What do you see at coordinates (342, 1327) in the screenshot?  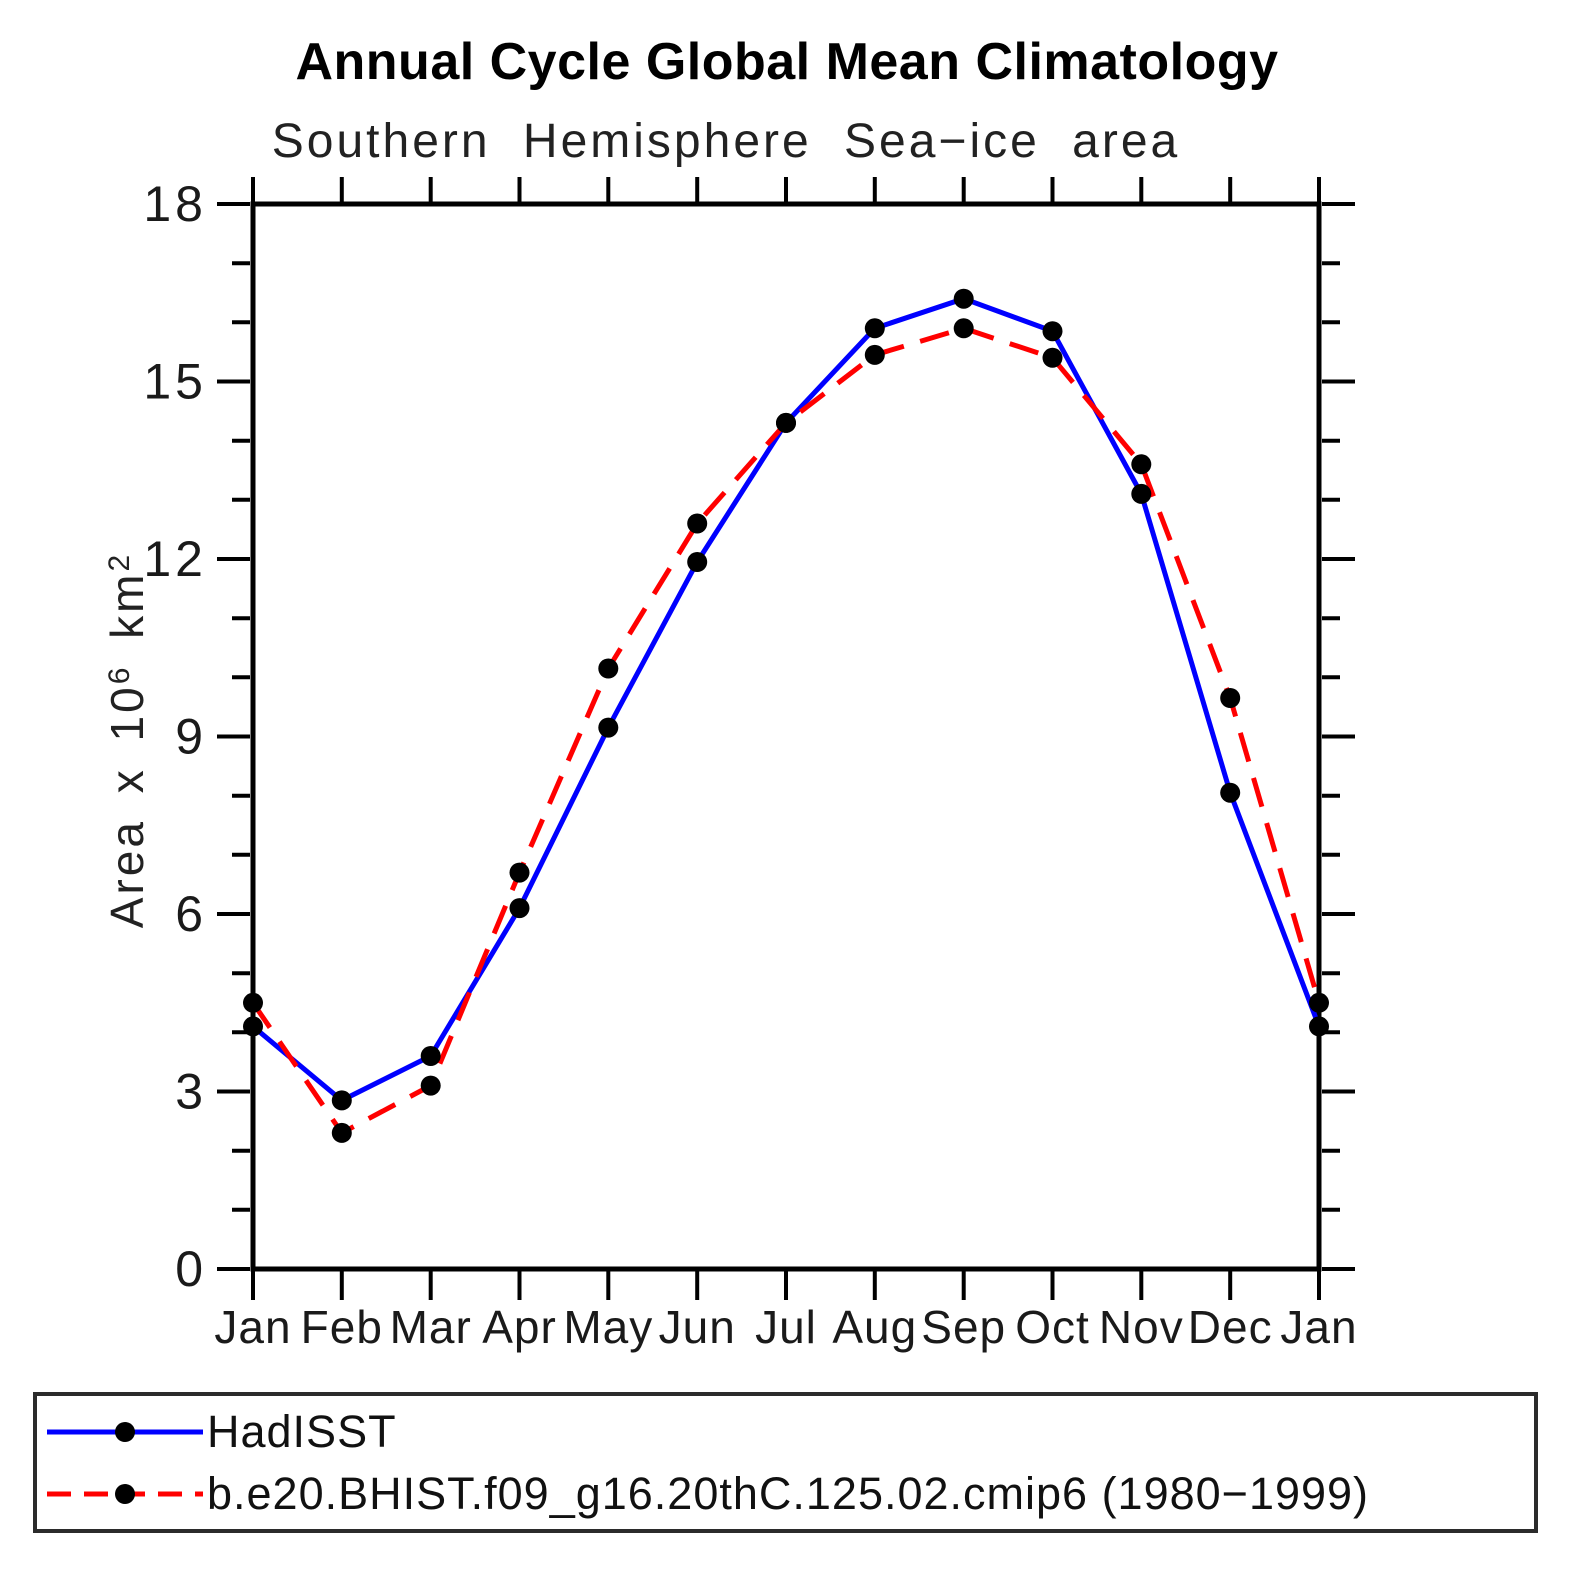 I see `x-tick-label: Feb` at bounding box center [342, 1327].